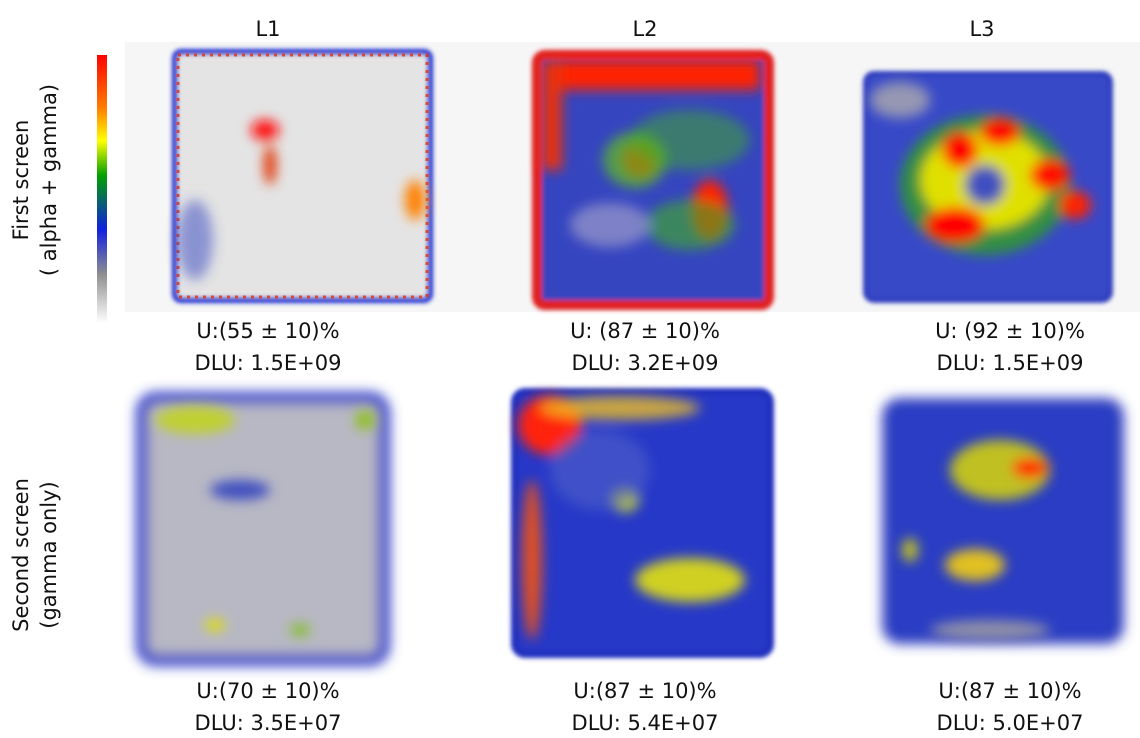 The image size is (1140, 738). I want to click on caption-dlu: DLU: 5.4E+07, so click(645, 722).